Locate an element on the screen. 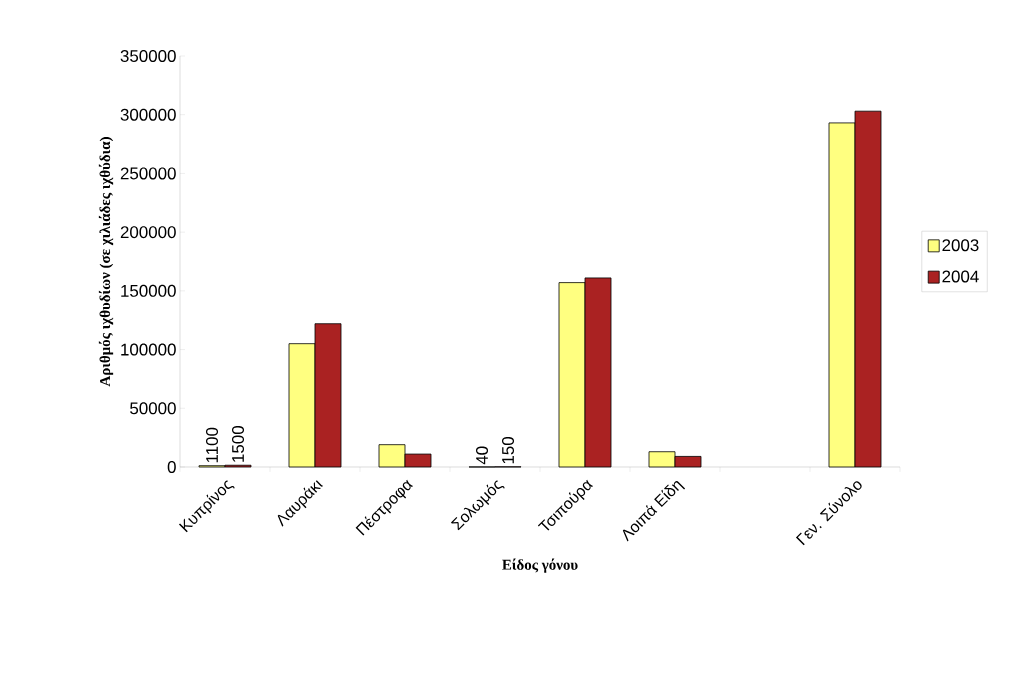 Image resolution: width=1031 pixels, height=678 pixels. data-label: 150 is located at coordinates (508, 450).